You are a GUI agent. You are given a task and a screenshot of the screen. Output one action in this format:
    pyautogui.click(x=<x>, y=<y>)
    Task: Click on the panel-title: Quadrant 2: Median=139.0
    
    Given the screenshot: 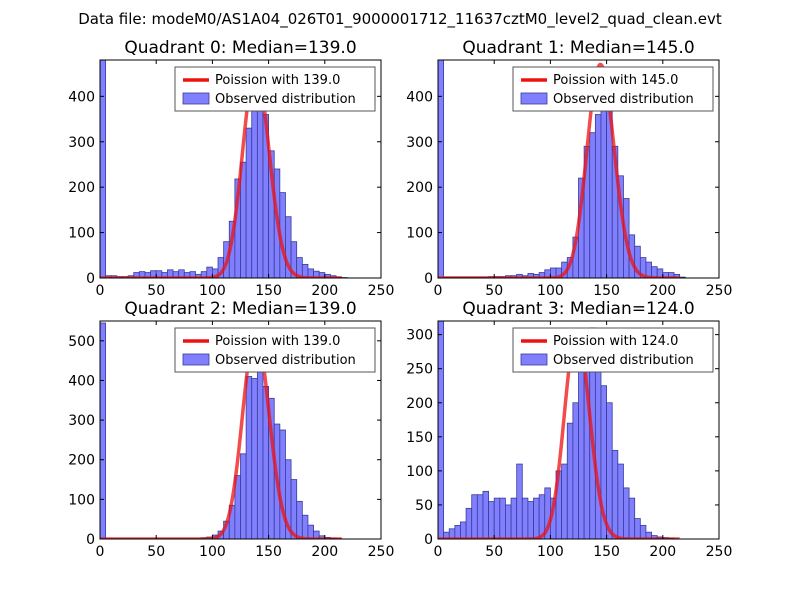 What is the action you would take?
    pyautogui.click(x=240, y=309)
    